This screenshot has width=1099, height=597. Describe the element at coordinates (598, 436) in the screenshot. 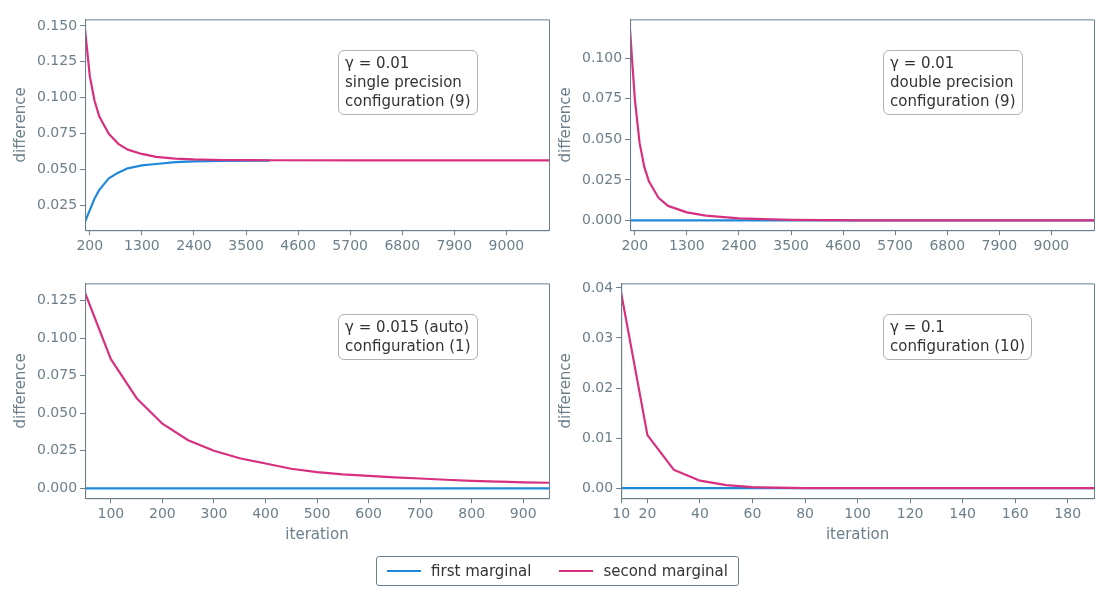

I see `y-tick-label: 0.01` at that location.